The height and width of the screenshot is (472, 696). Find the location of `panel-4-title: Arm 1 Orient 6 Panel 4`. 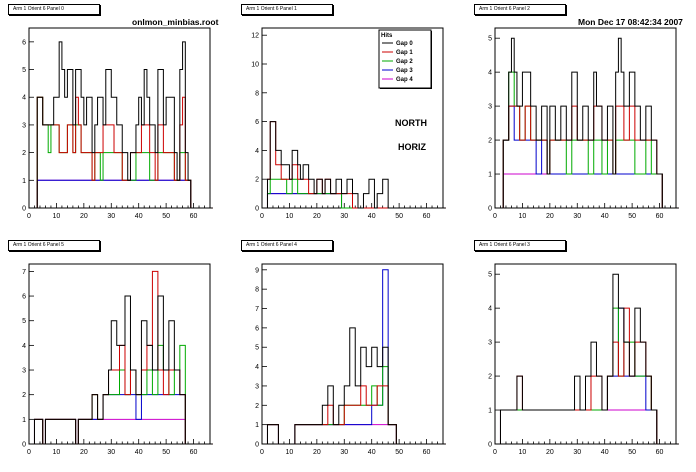

panel-4-title: Arm 1 Orient 6 Panel 4 is located at coordinates (287, 245).